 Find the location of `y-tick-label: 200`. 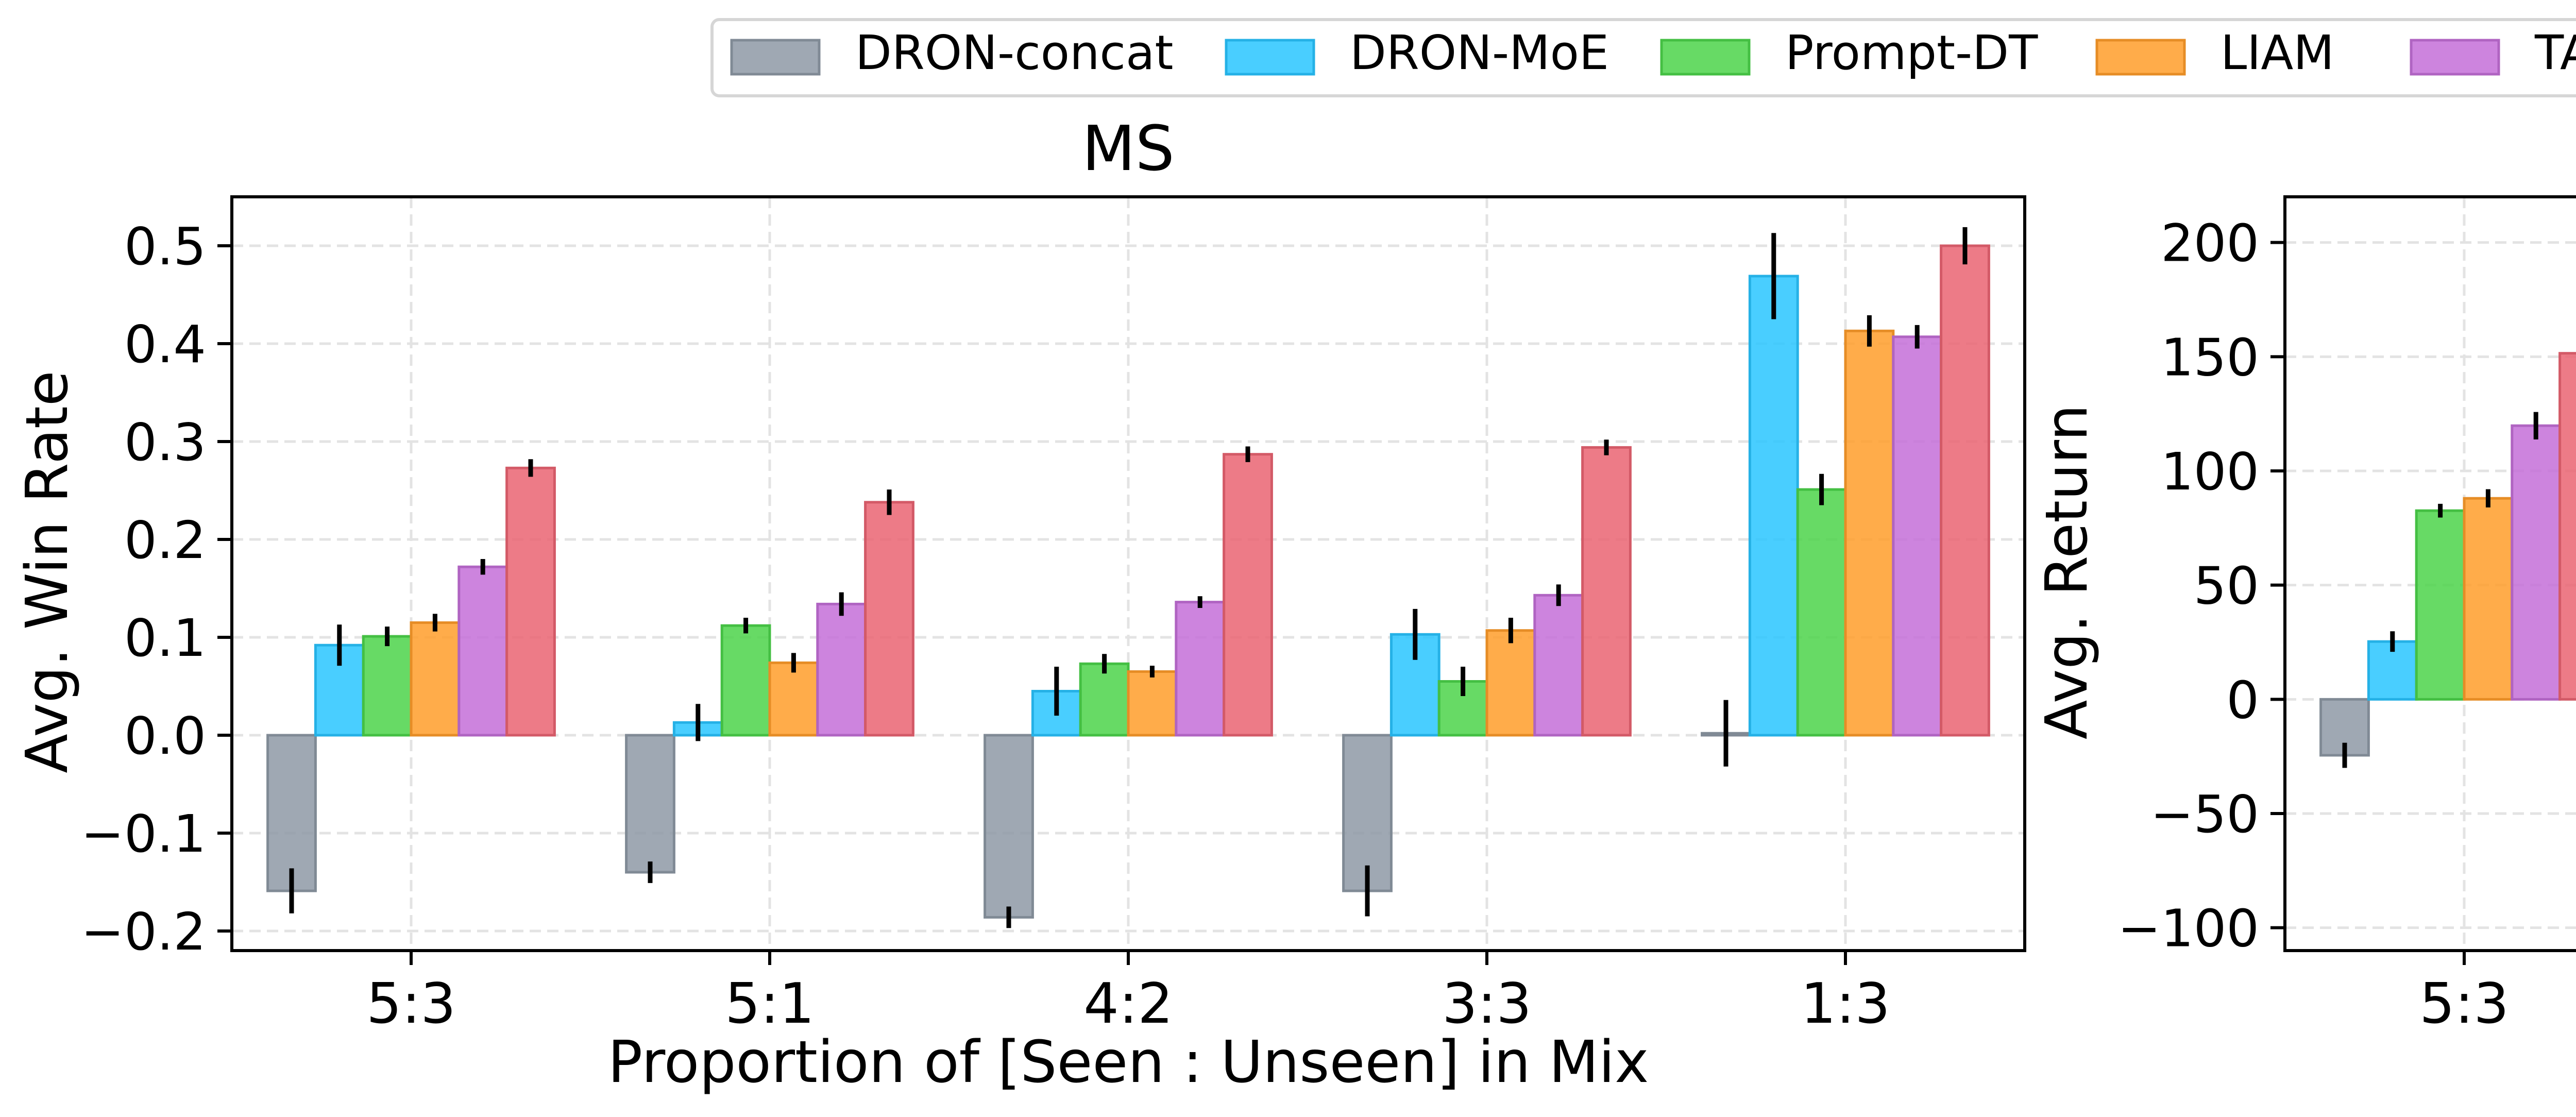

y-tick-label: 200 is located at coordinates (2210, 243).